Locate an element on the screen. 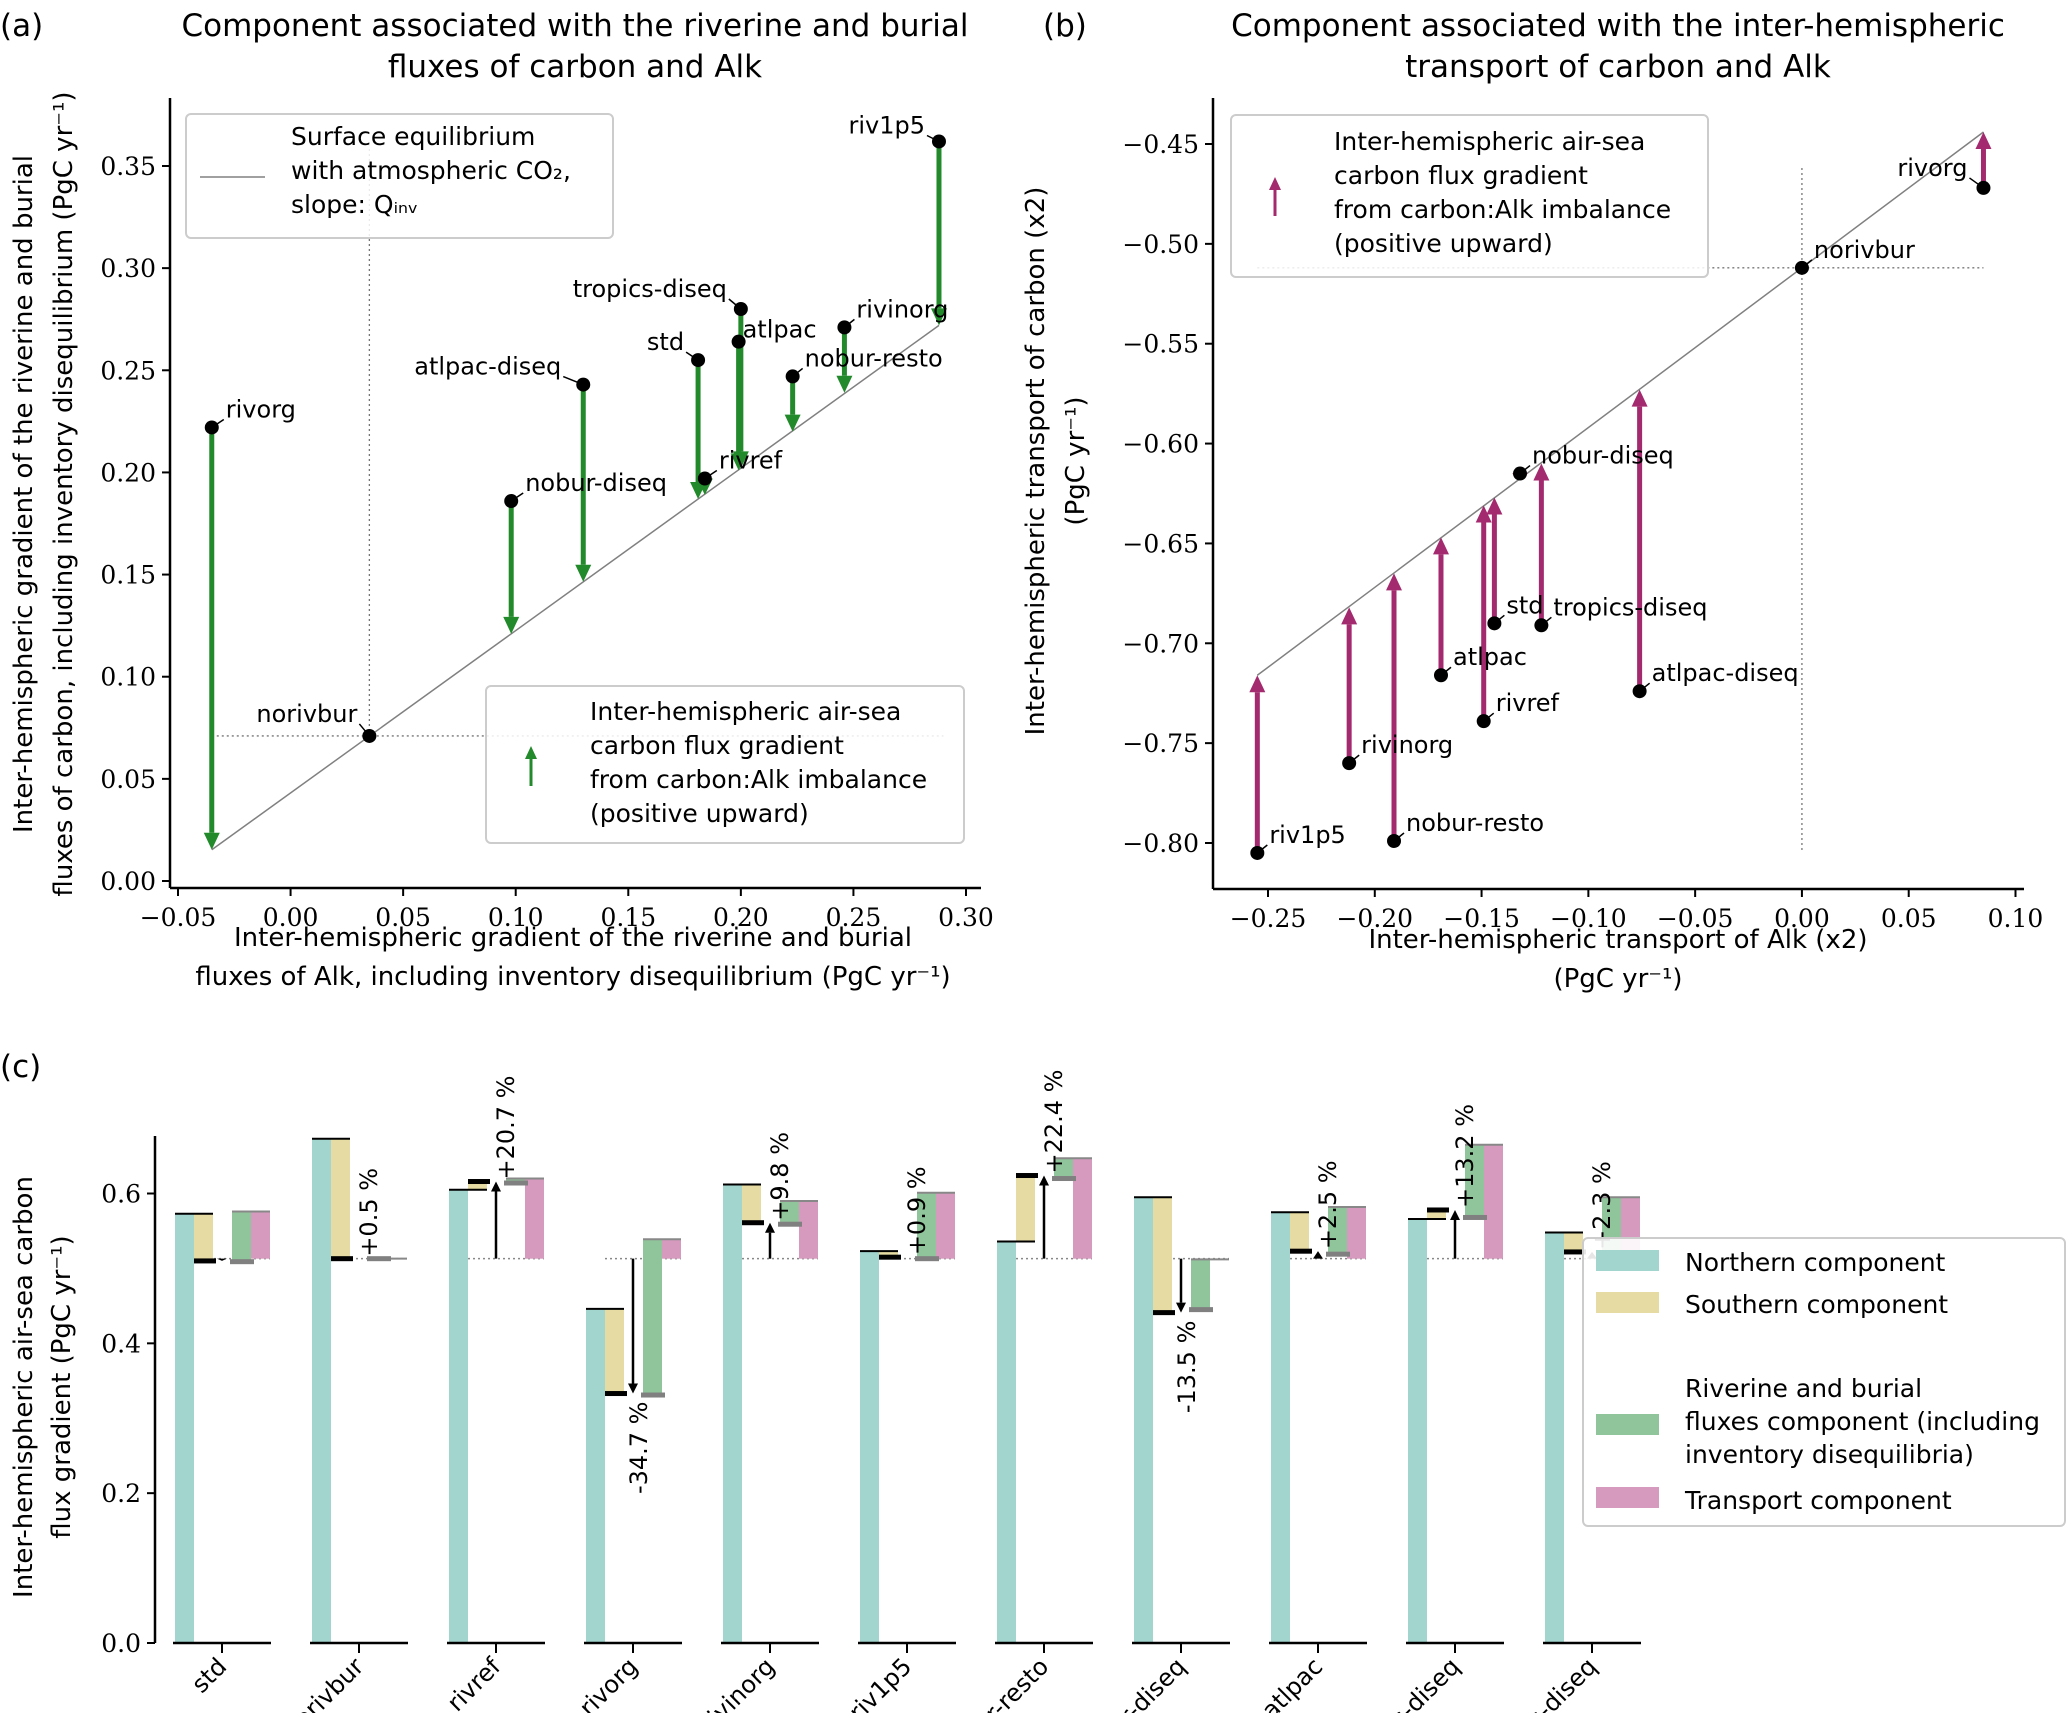  legend-text: Northern component is located at coordinates (1815, 1262).